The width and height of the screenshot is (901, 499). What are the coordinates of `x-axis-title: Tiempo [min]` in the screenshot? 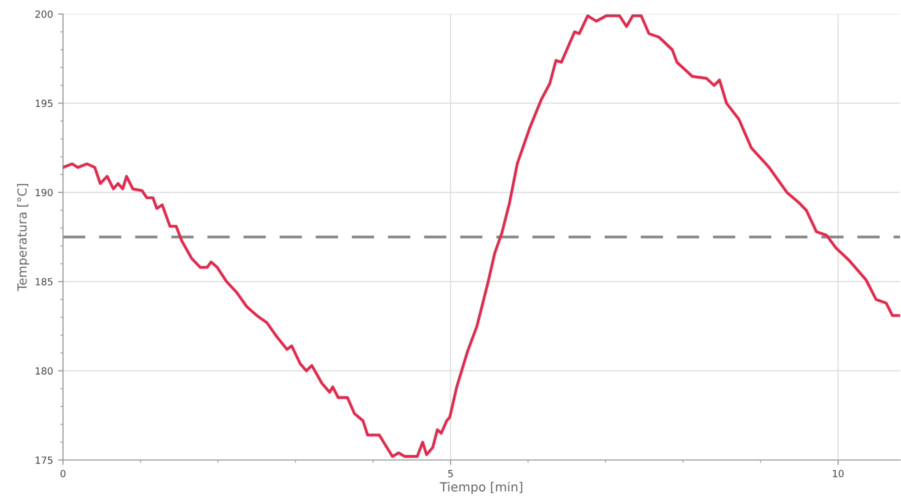 It's located at (481, 488).